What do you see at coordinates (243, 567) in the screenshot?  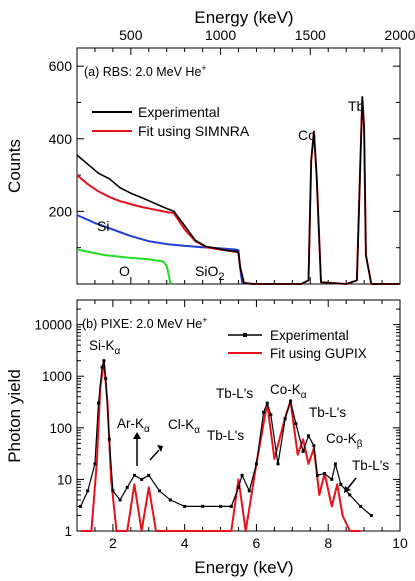 I see `pixe-x-axis-label: Energy (keV)` at bounding box center [243, 567].